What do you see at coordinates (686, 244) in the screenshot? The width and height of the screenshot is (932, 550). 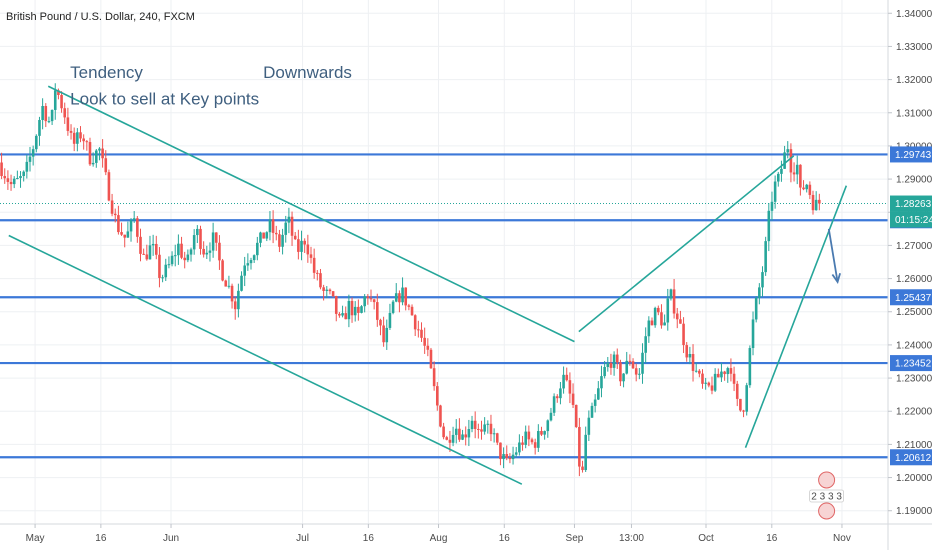 I see `trend-line-rising-wedge-top` at bounding box center [686, 244].